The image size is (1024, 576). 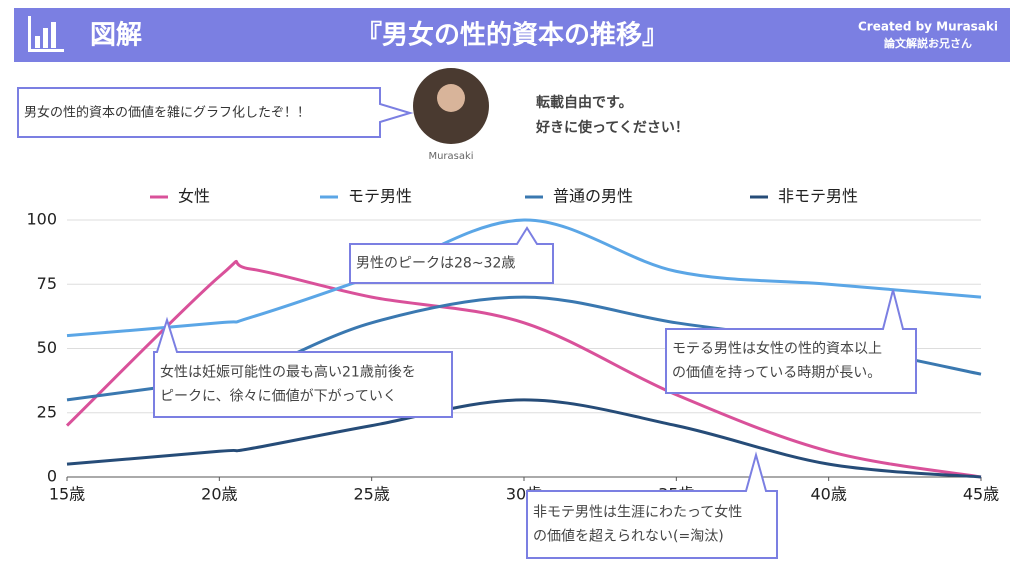 I want to click on annotation-text: 男性のピークは28~32歳, so click(x=435, y=264).